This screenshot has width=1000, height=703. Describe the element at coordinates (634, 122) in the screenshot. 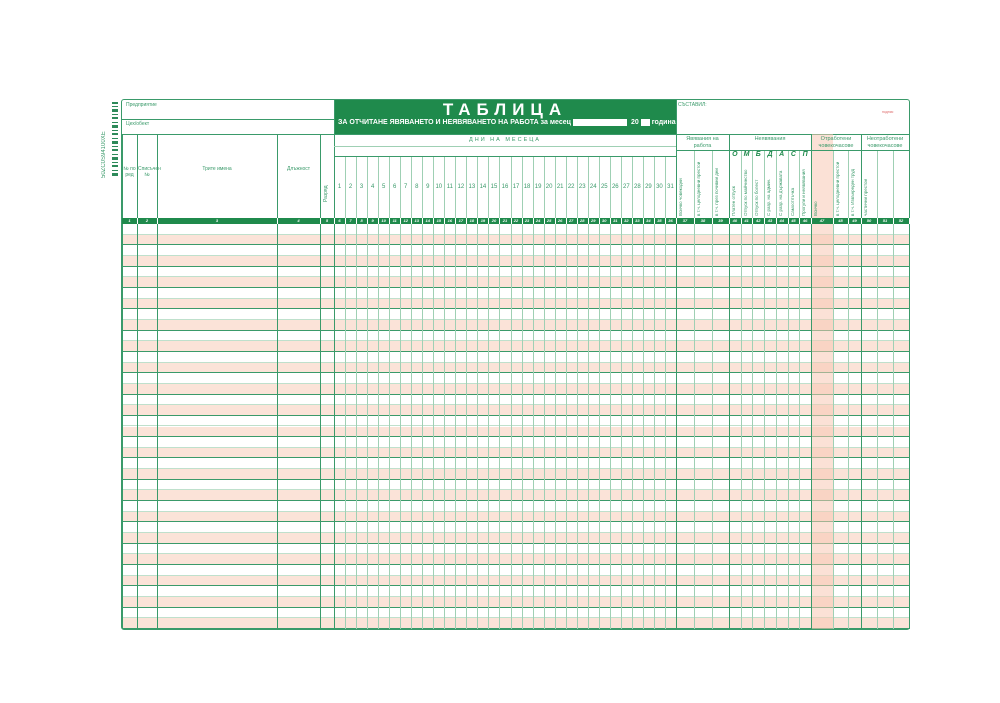

I see `year-prefix: 20` at that location.